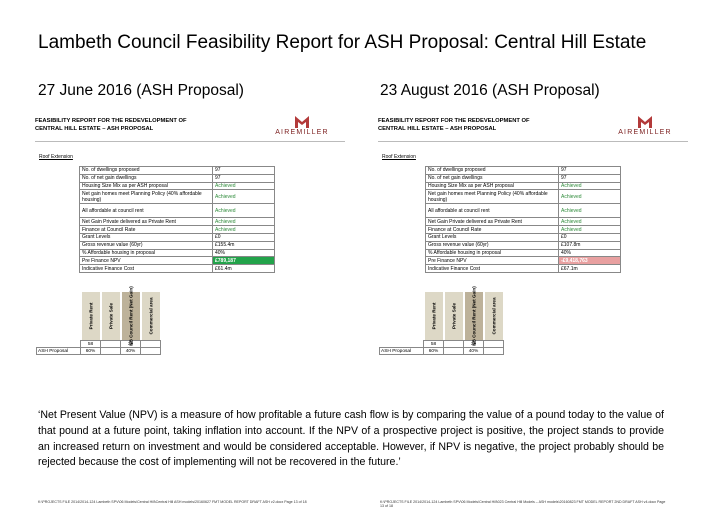  Describe the element at coordinates (490, 90) in the screenshot. I see `right-heading: 23 August 2016 (ASH Proposal)` at that location.